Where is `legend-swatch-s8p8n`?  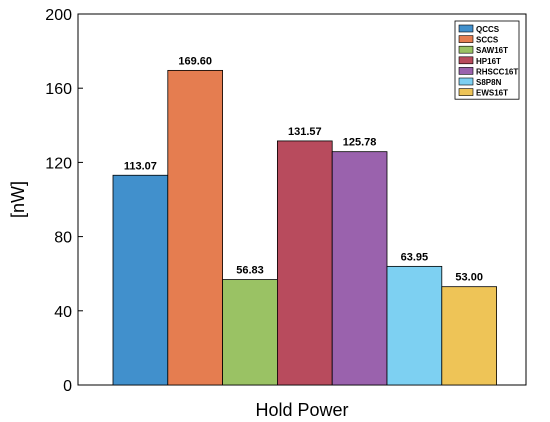 legend-swatch-s8p8n is located at coordinates (466, 81).